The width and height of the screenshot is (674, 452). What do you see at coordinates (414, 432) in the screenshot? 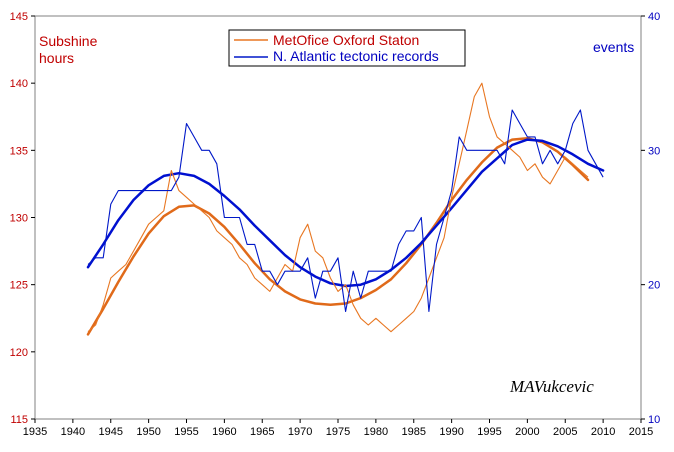
I see `x-tick-label: 1985` at bounding box center [414, 432].